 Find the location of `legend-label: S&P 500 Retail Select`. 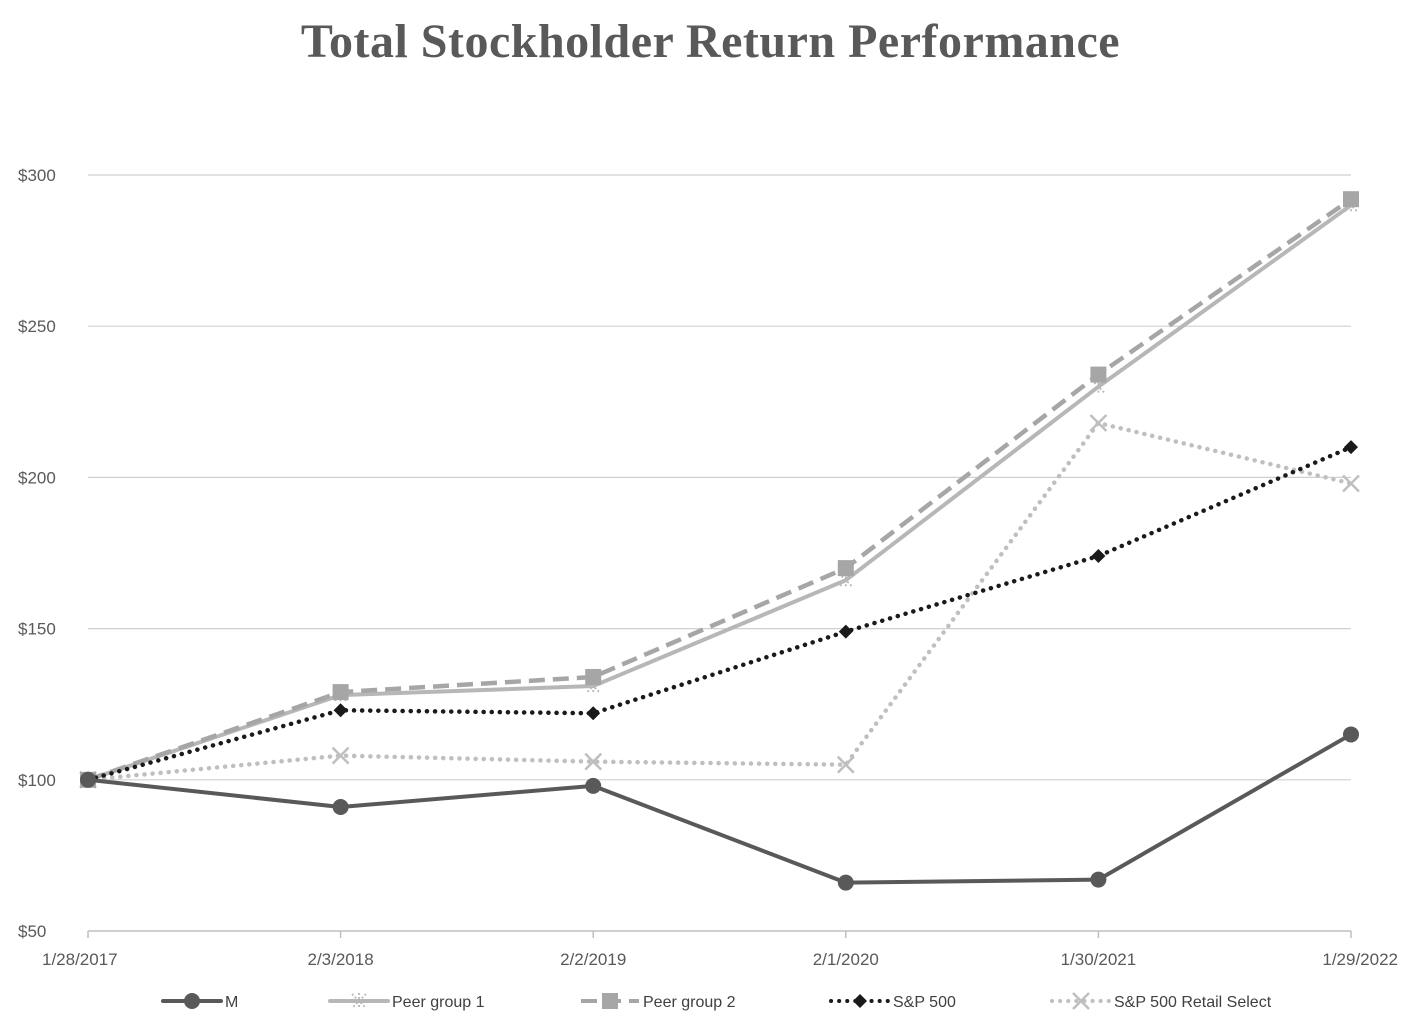

legend-label: S&P 500 Retail Select is located at coordinates (1193, 1002).